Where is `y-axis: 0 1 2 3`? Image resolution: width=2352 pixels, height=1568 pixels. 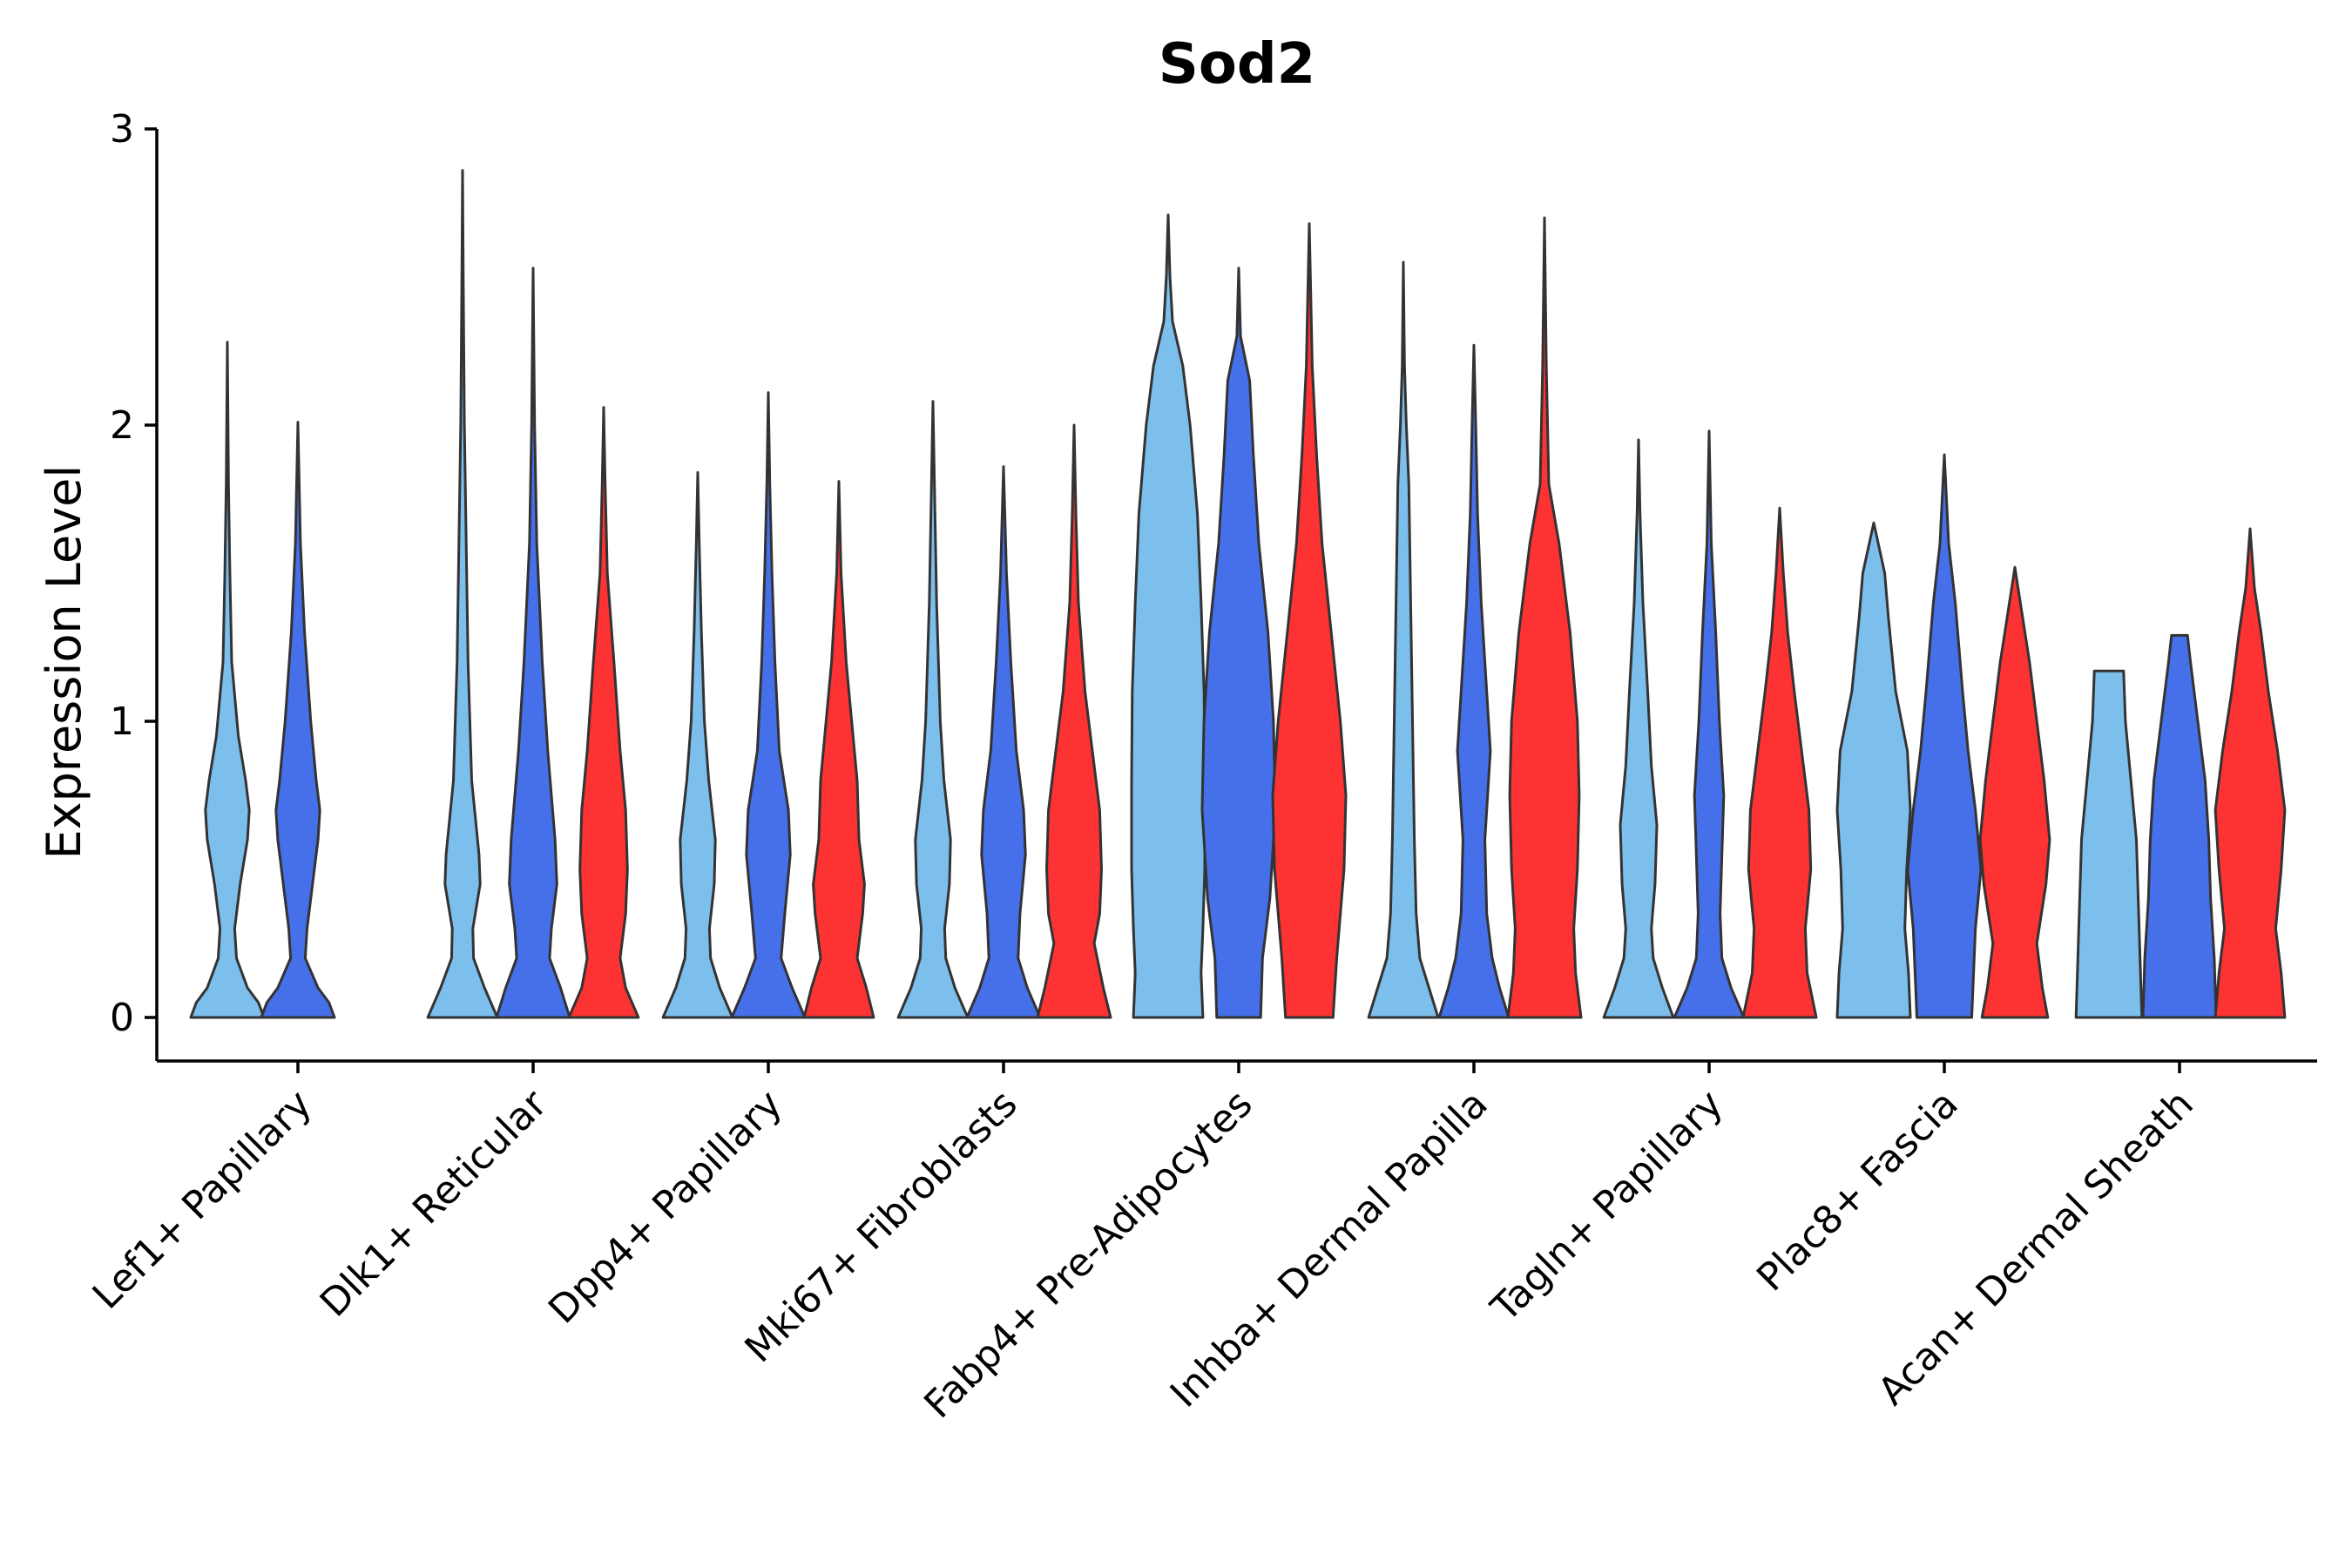
y-axis: 0 1 2 3 is located at coordinates (134, 584).